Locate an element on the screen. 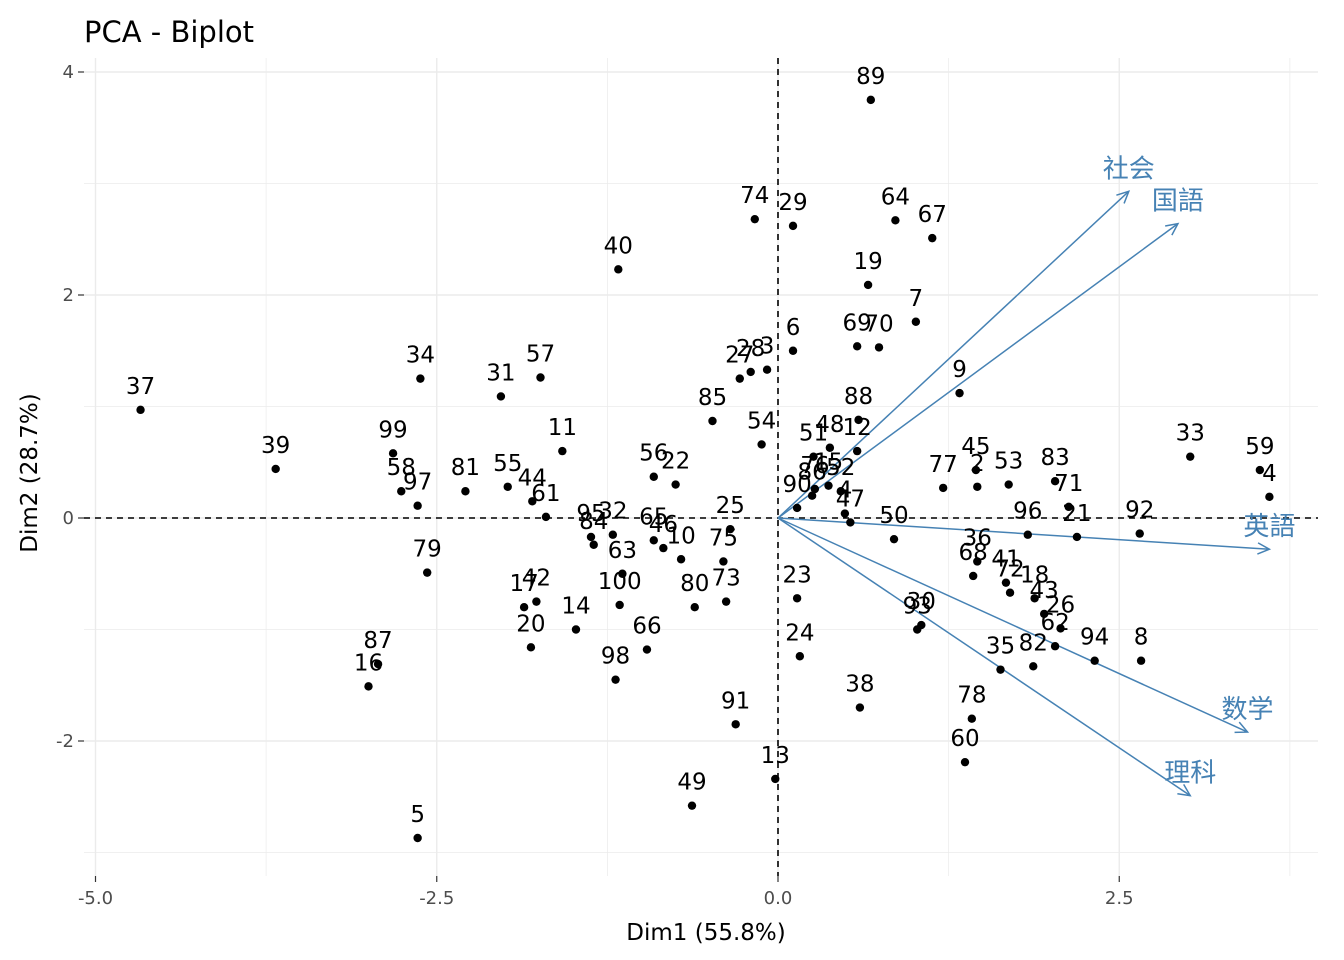 The width and height of the screenshot is (1344, 960). point-label: 51 is located at coordinates (813, 434).